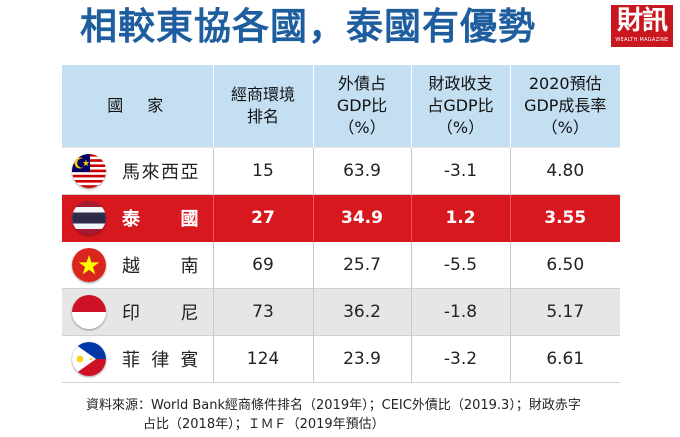 Image resolution: width=680 pixels, height=437 pixels. What do you see at coordinates (361, 312) in the screenshot?
I see `debt-cell: 36.2` at bounding box center [361, 312].